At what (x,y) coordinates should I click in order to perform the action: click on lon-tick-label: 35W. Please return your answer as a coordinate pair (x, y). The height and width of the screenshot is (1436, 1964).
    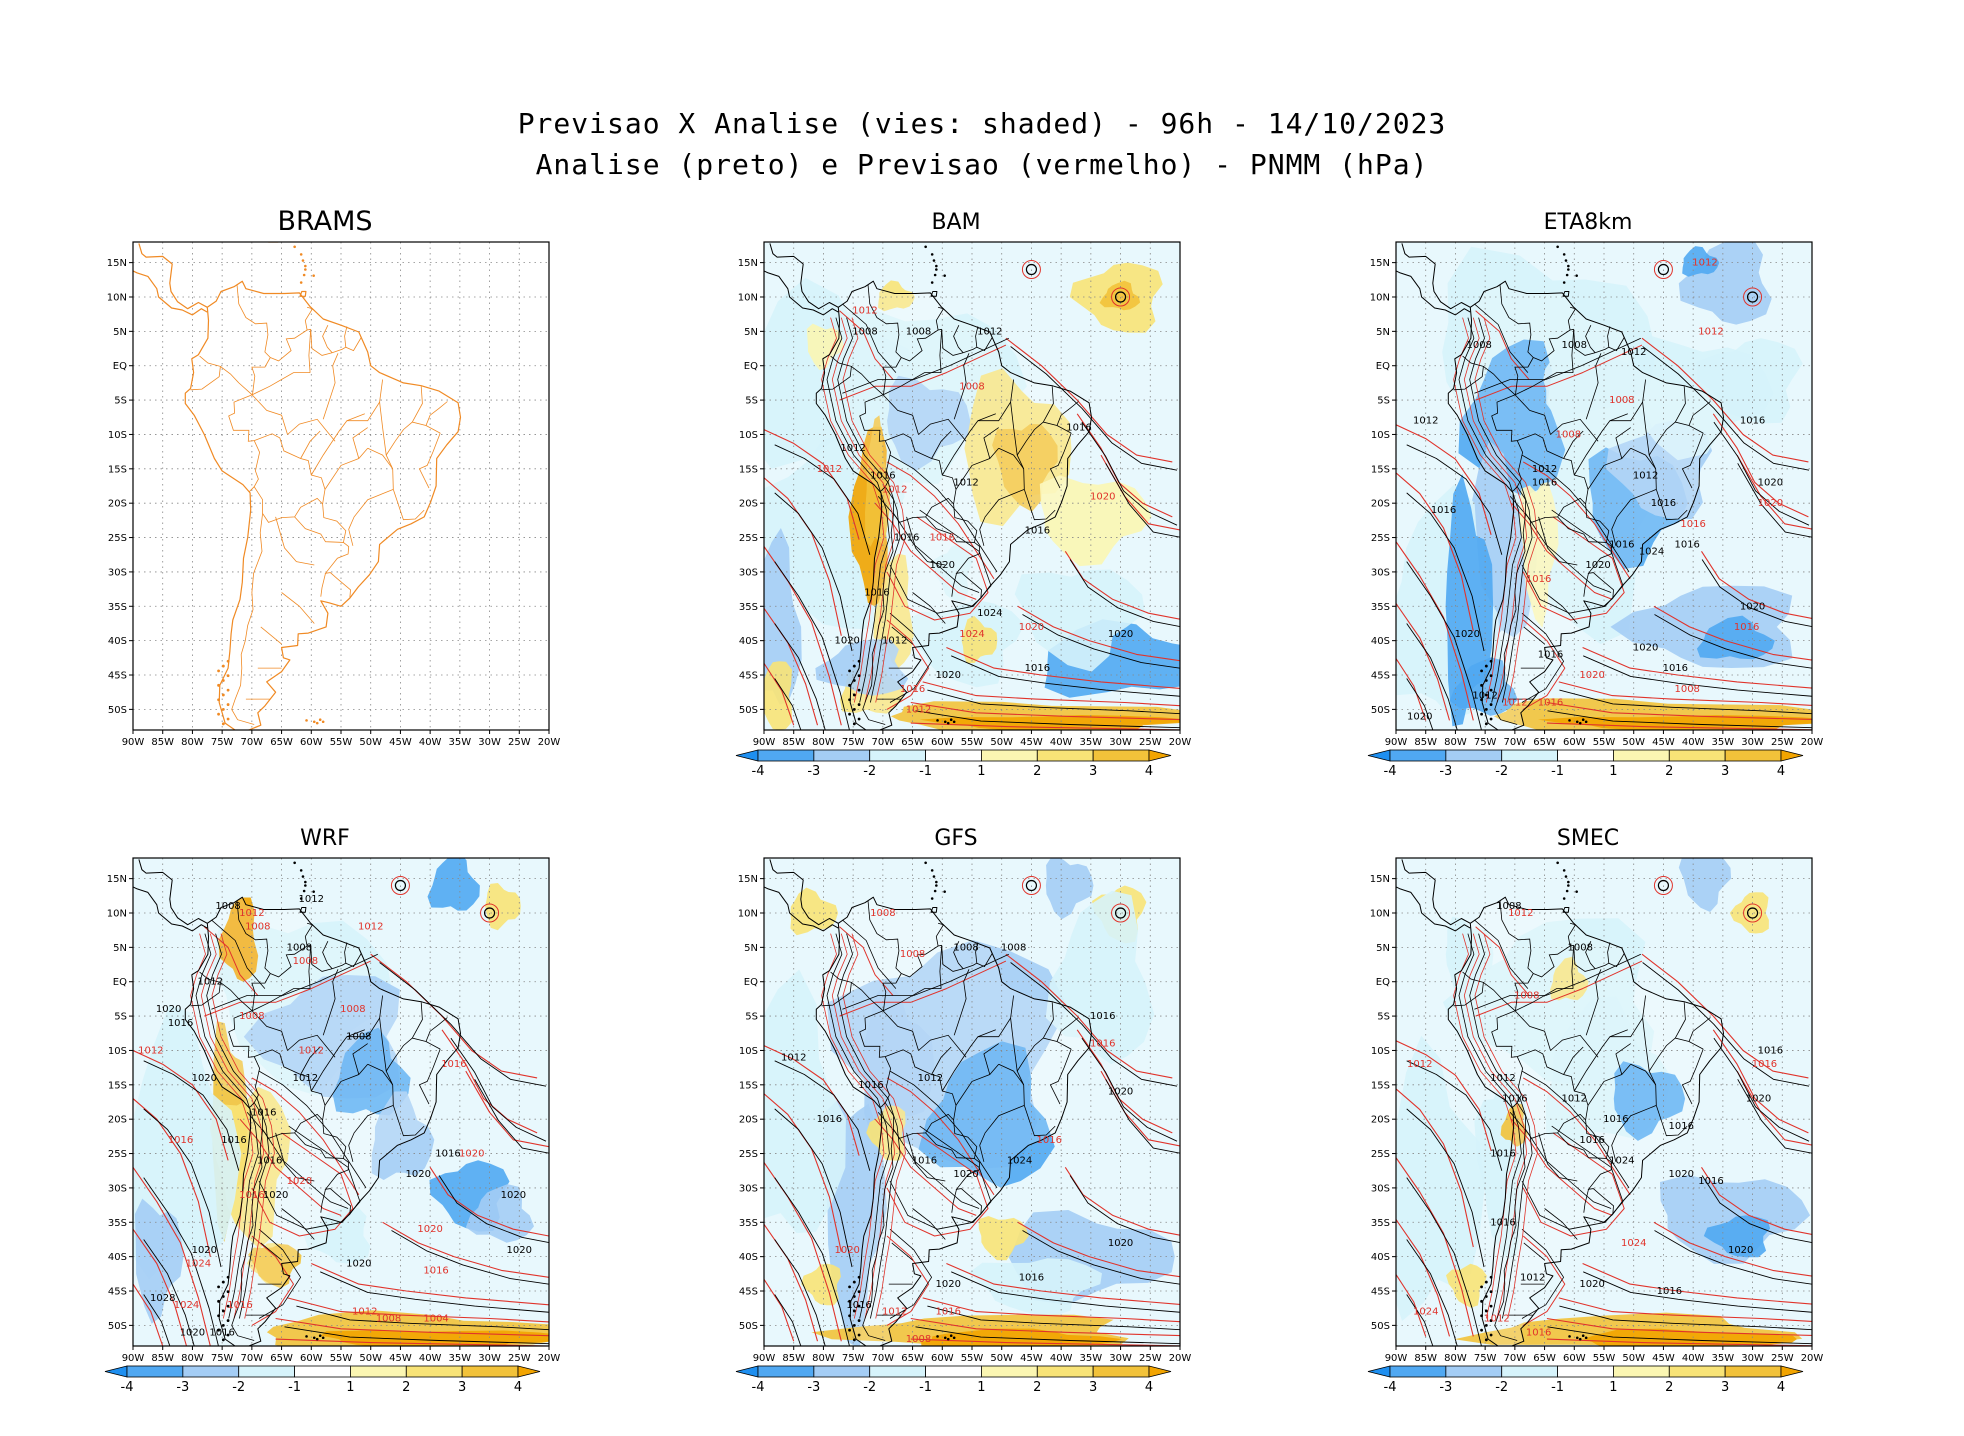
    Looking at the image, I should click on (1723, 1358).